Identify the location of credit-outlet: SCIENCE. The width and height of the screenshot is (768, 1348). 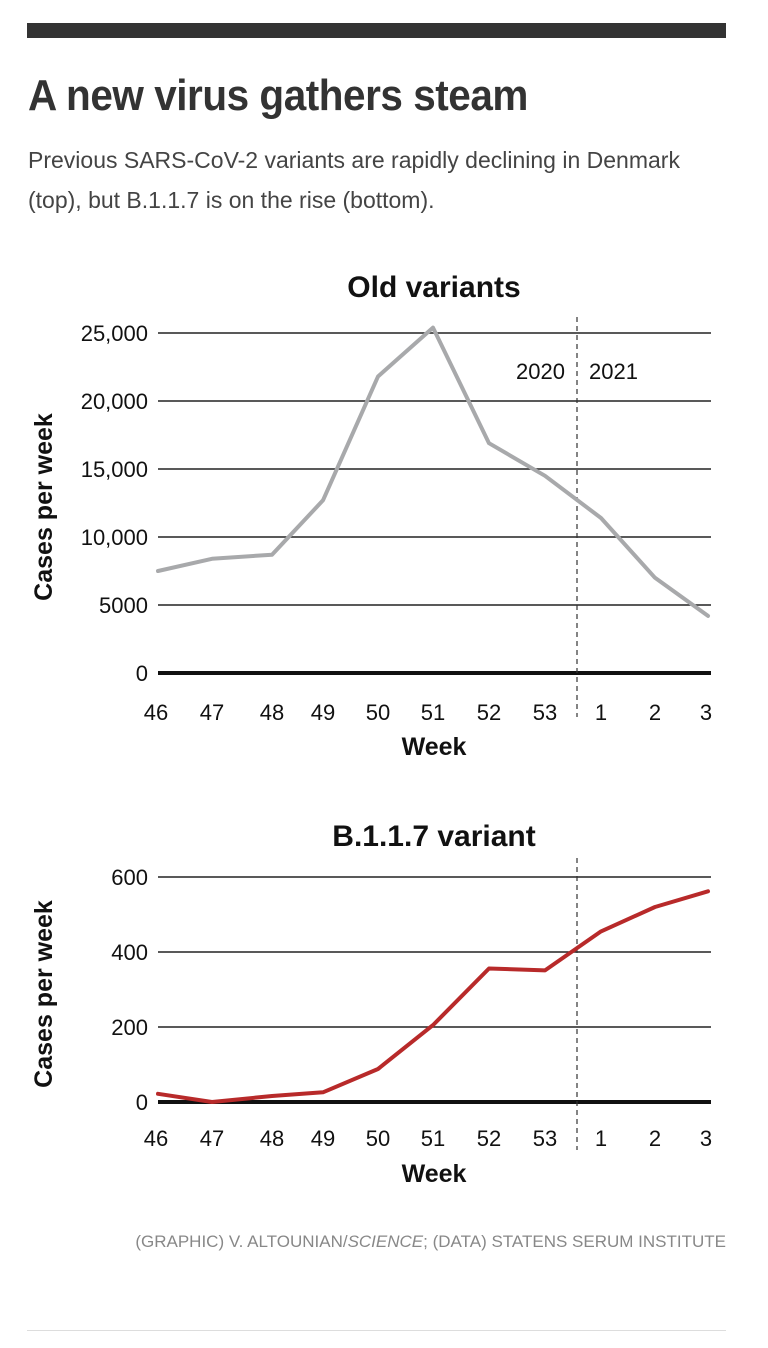
(385, 1241).